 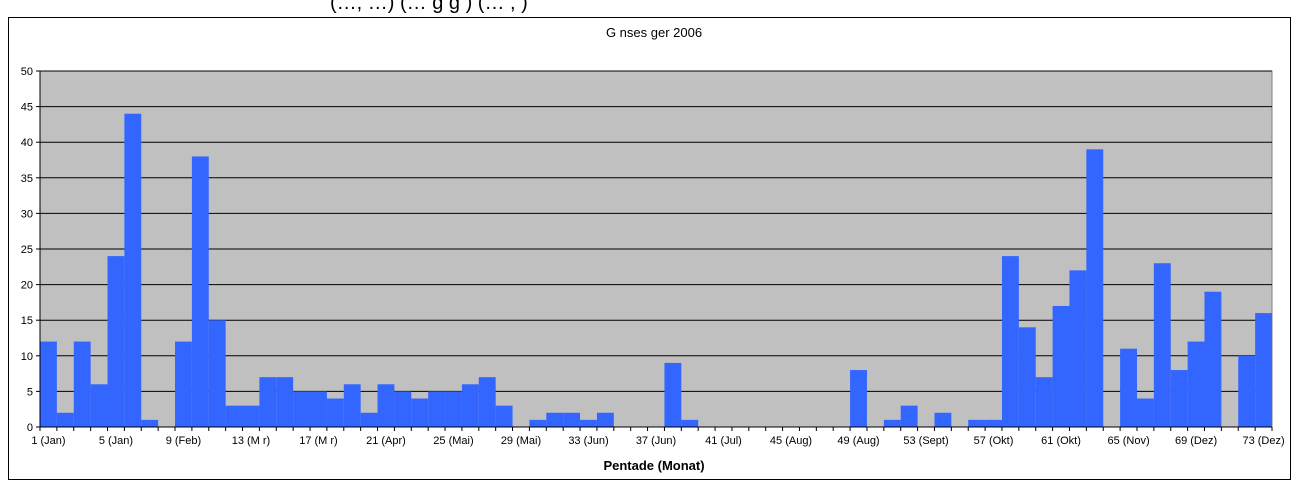 What do you see at coordinates (27, 108) in the screenshot?
I see `y-tick-label: 45` at bounding box center [27, 108].